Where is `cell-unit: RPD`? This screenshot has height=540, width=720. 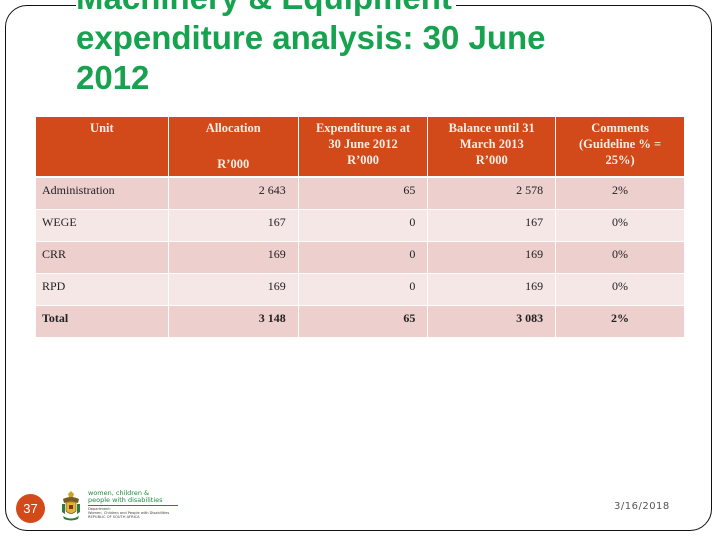 cell-unit: RPD is located at coordinates (102, 290).